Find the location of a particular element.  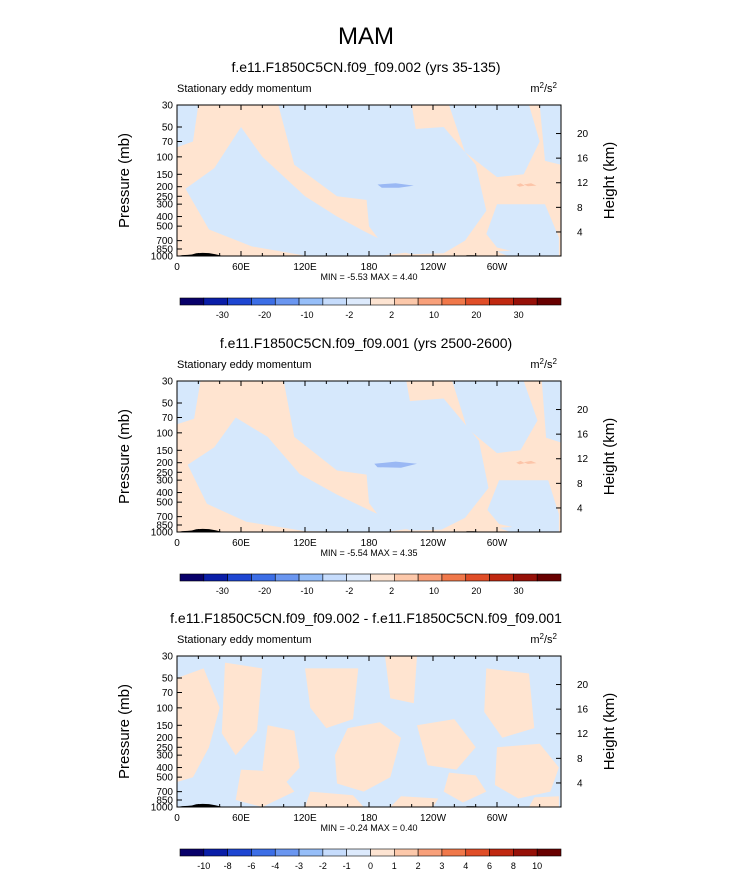

figure-title: MAM is located at coordinates (366, 36).